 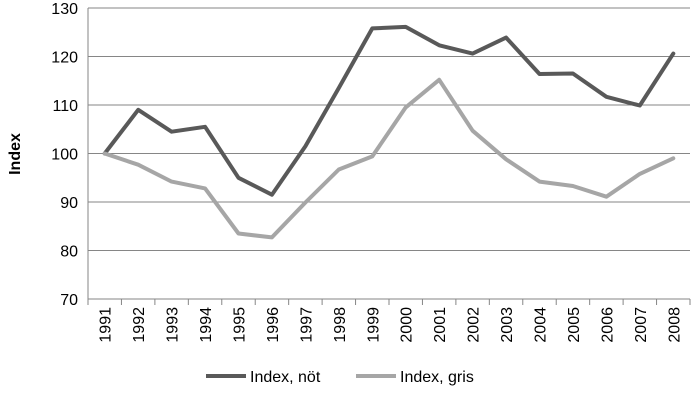 What do you see at coordinates (206, 325) in the screenshot?
I see `x-tick-label: 1994` at bounding box center [206, 325].